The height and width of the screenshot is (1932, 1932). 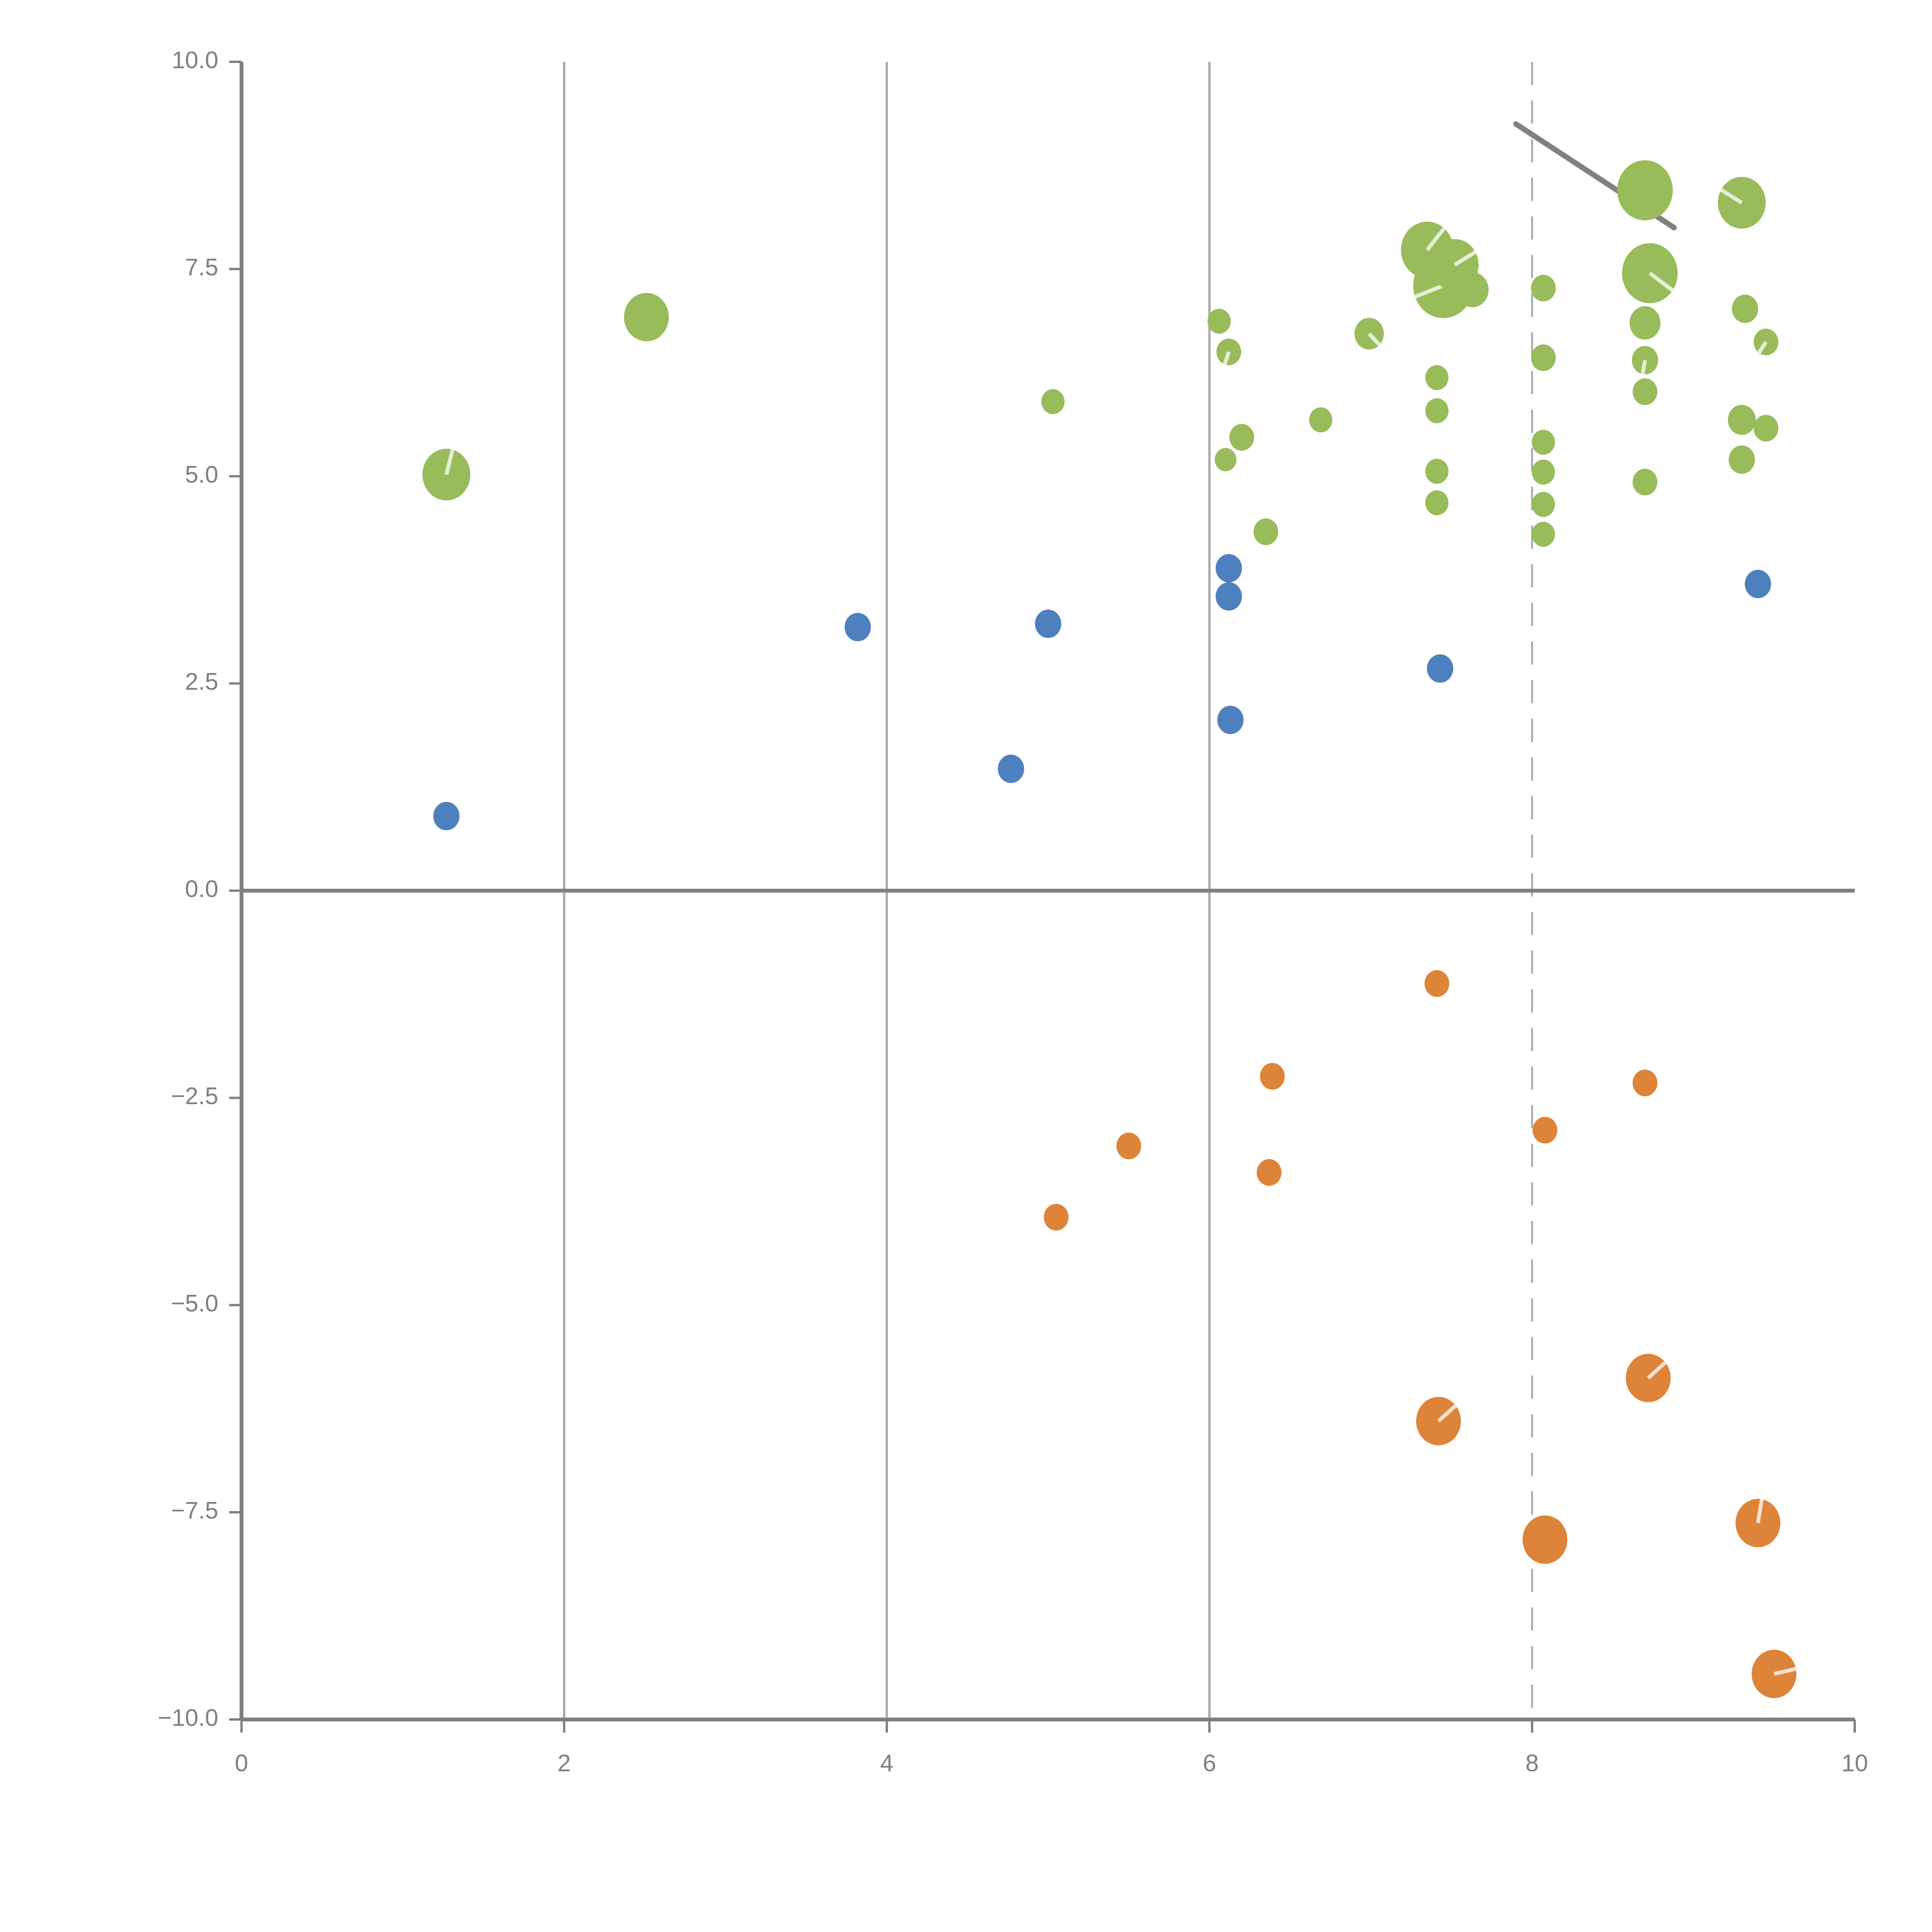 What do you see at coordinates (1532, 1764) in the screenshot?
I see `x-tick-label: 8` at bounding box center [1532, 1764].